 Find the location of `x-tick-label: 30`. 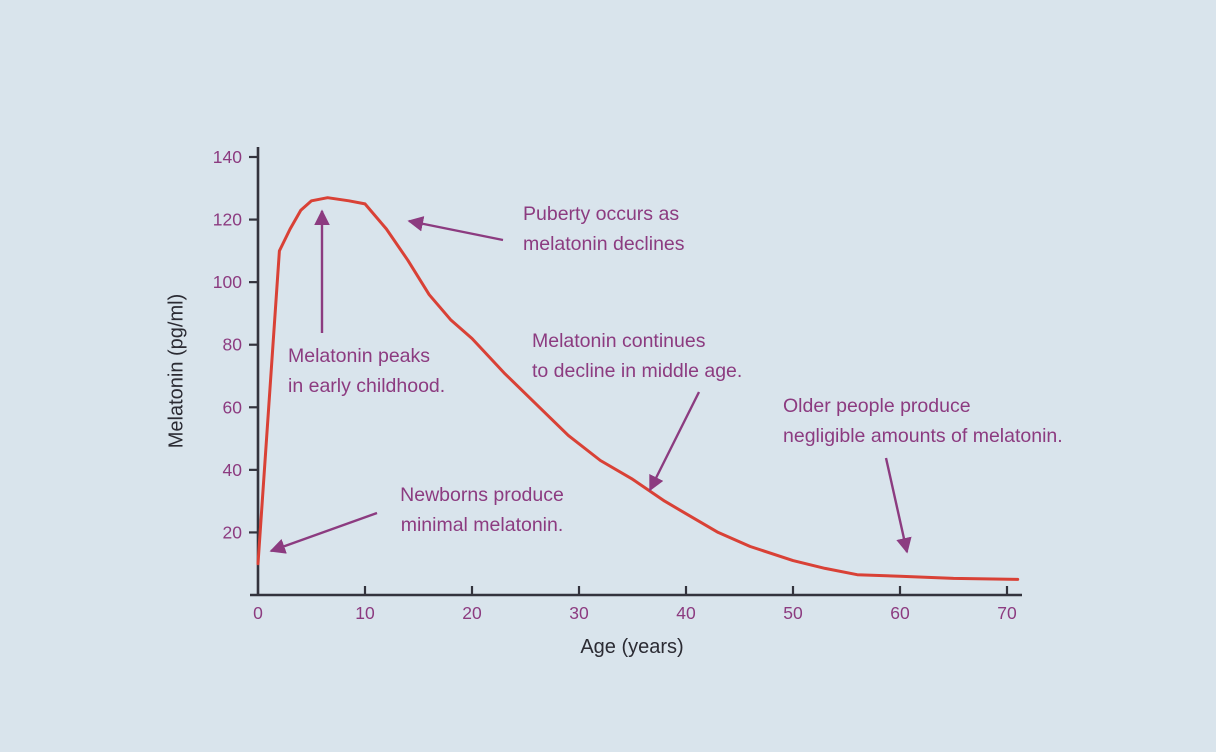

x-tick-label: 30 is located at coordinates (579, 613).